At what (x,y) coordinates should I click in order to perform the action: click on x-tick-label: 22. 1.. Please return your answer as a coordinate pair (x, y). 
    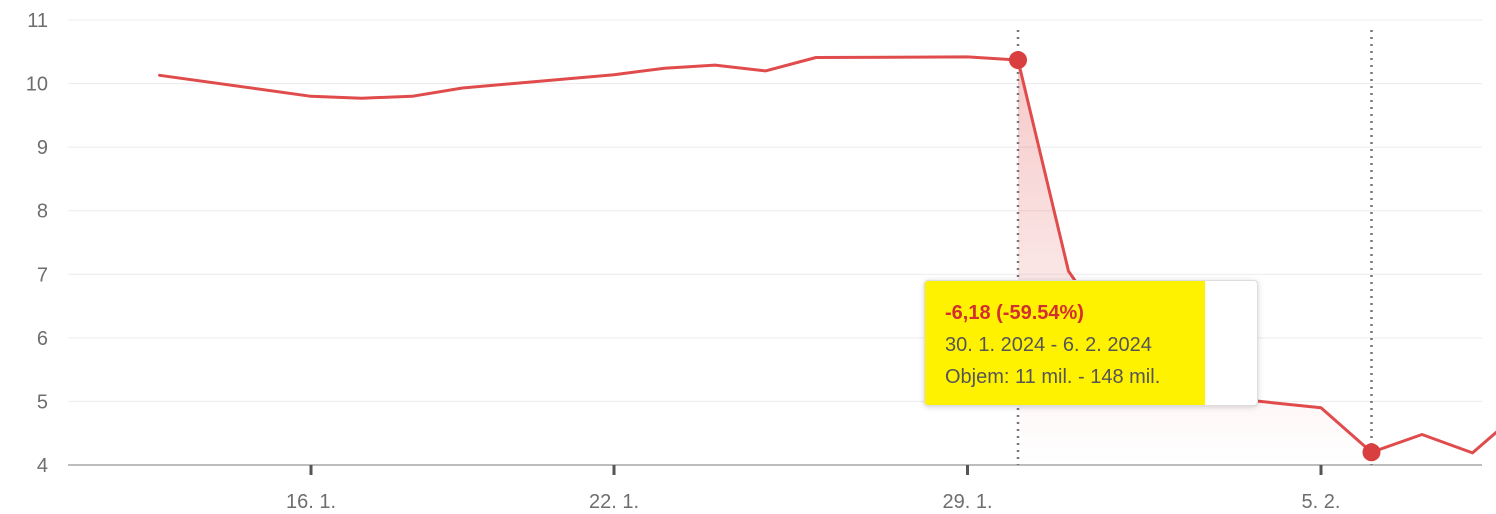
    Looking at the image, I should click on (614, 502).